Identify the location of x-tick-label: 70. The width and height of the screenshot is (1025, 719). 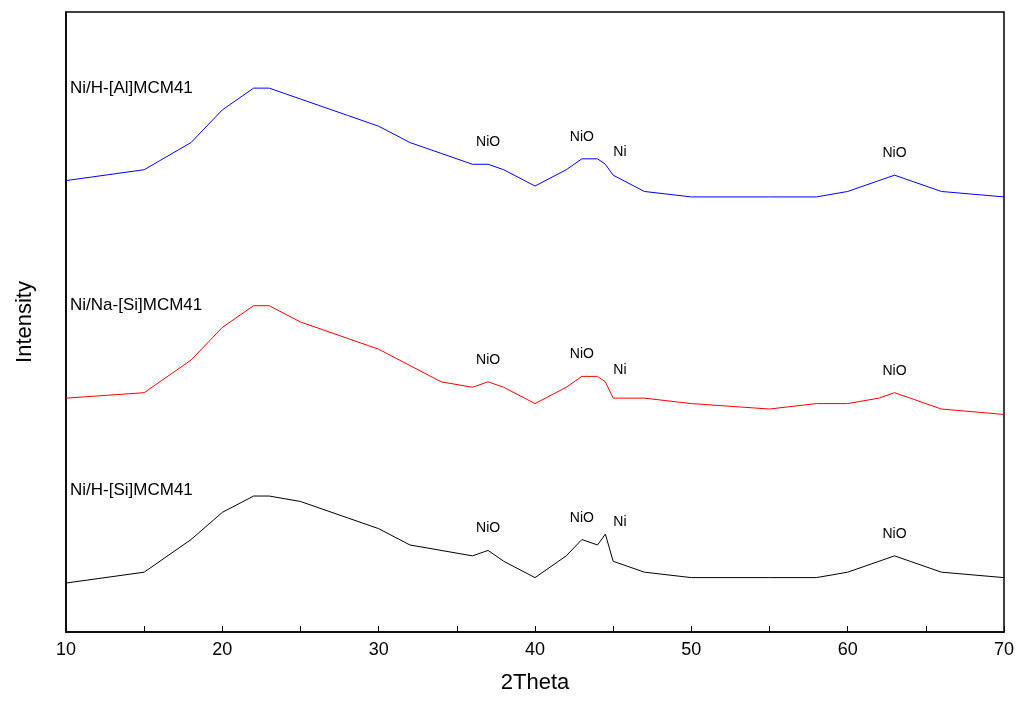
(1004, 649).